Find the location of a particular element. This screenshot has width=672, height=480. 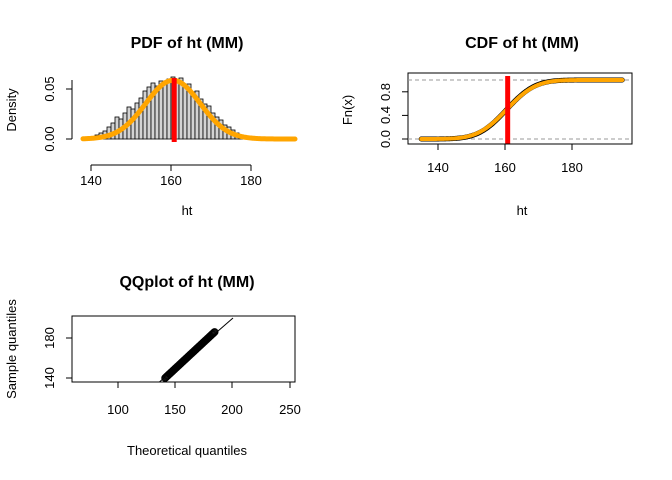

pdf-x-ticks: 140 160 180 is located at coordinates (171, 176).